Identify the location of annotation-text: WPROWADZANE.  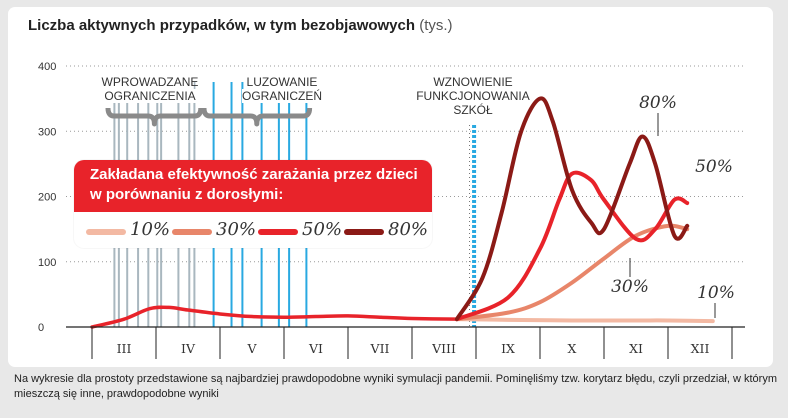
(150, 82).